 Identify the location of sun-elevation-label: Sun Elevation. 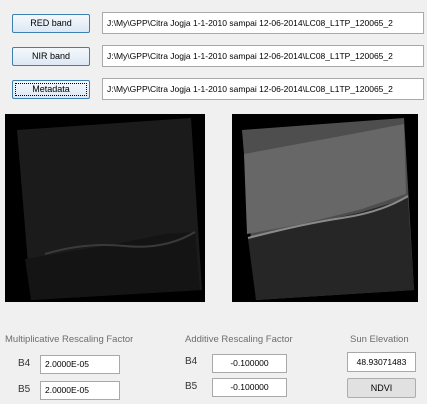
(379, 339).